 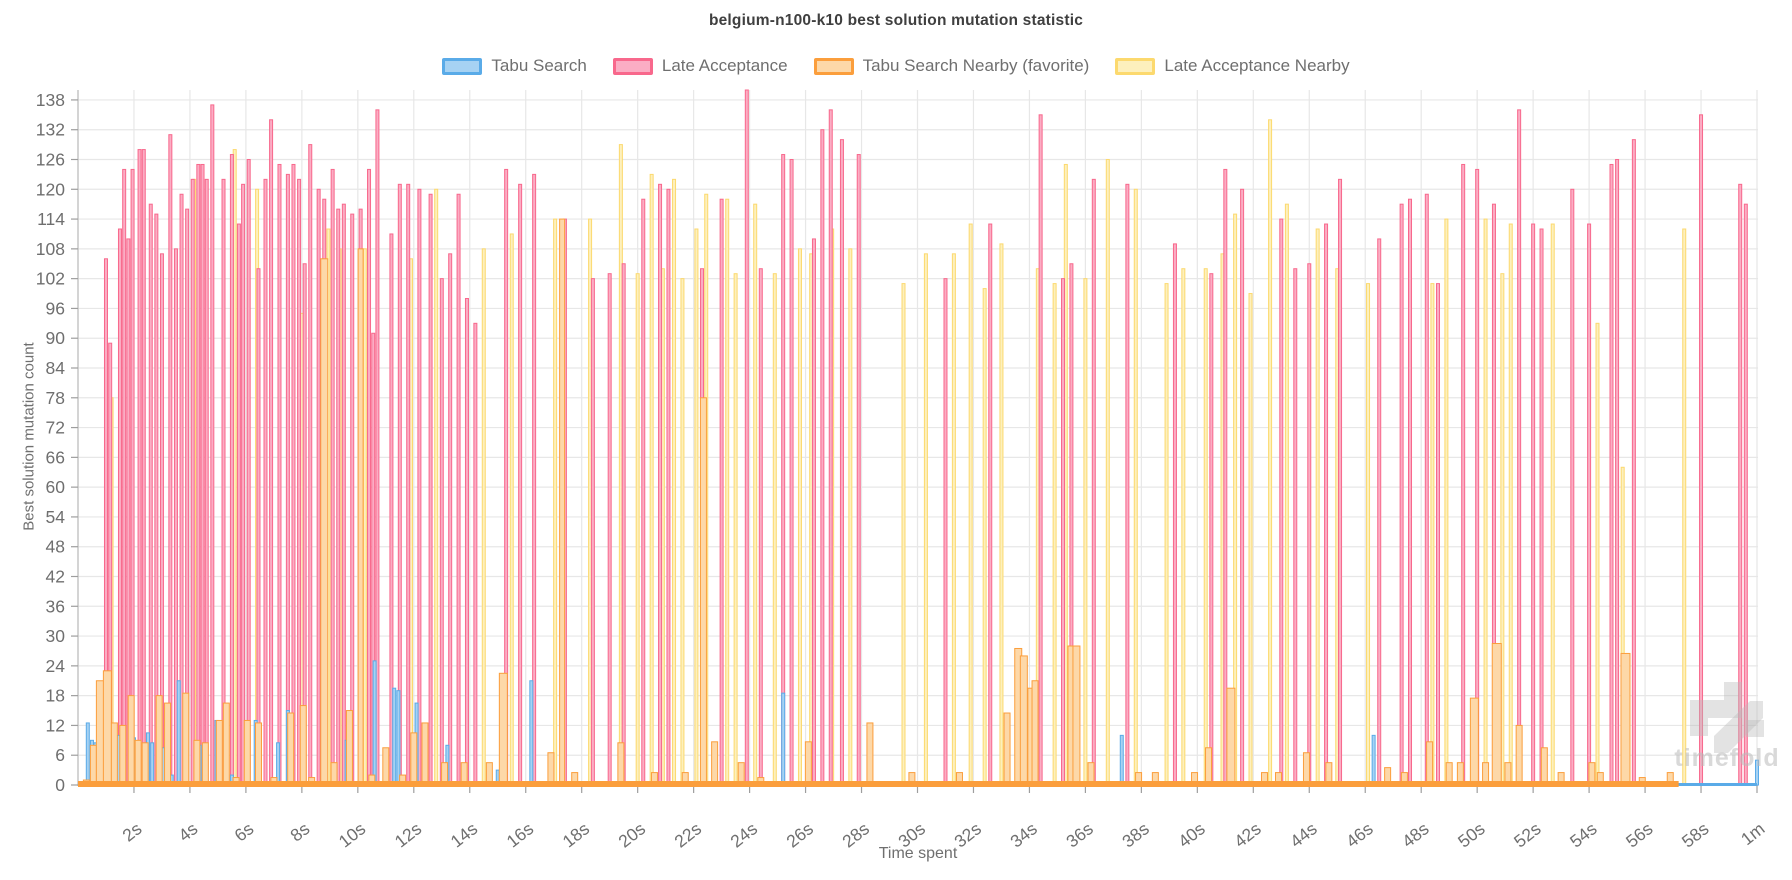 I want to click on legend-item-late-acceptance-nearby: Late Acceptance Nearby, so click(x=1232, y=66).